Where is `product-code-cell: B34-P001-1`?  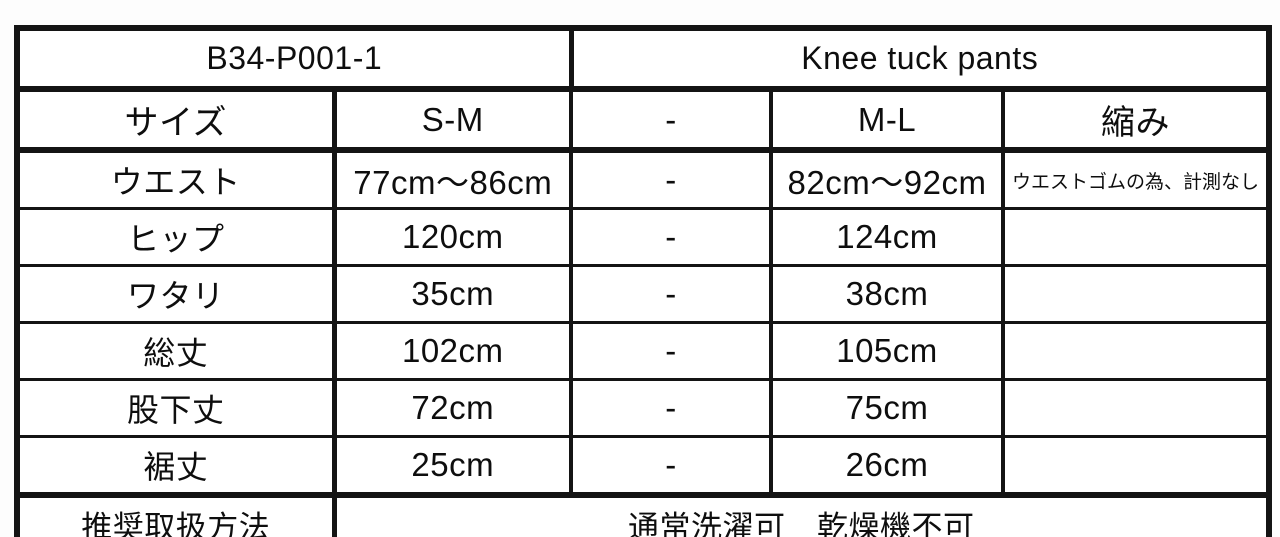 product-code-cell: B34-P001-1 is located at coordinates (294, 59).